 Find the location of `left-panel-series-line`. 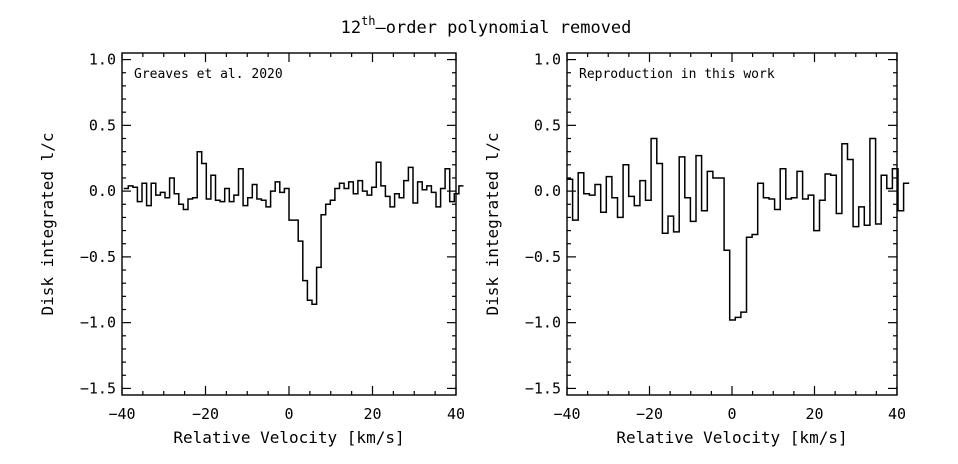

left-panel-series-line is located at coordinates (293, 227).